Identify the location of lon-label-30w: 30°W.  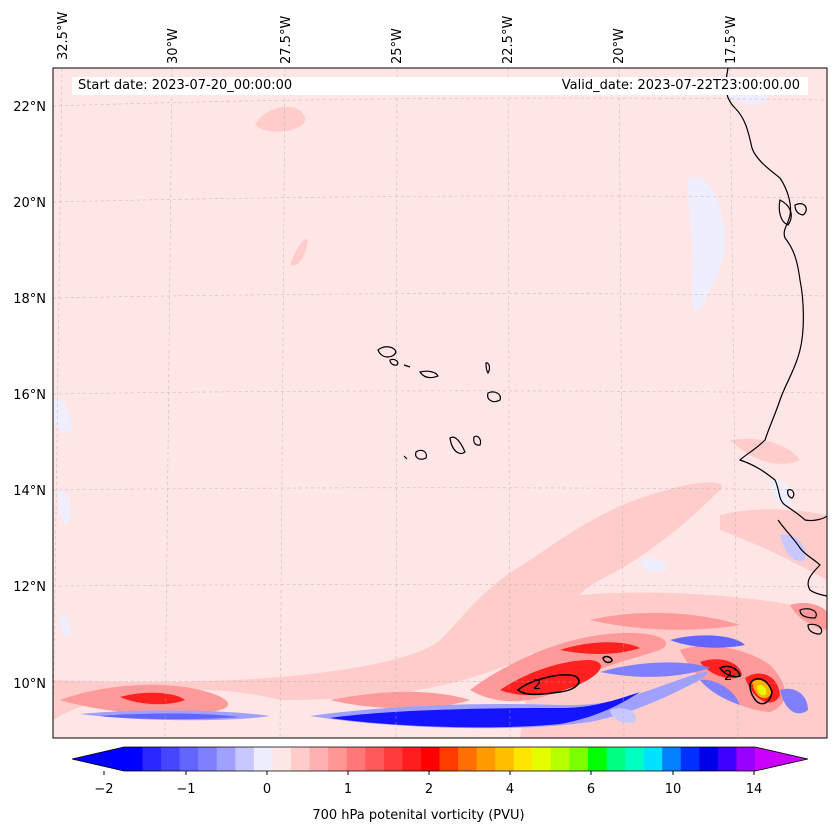
(173, 46).